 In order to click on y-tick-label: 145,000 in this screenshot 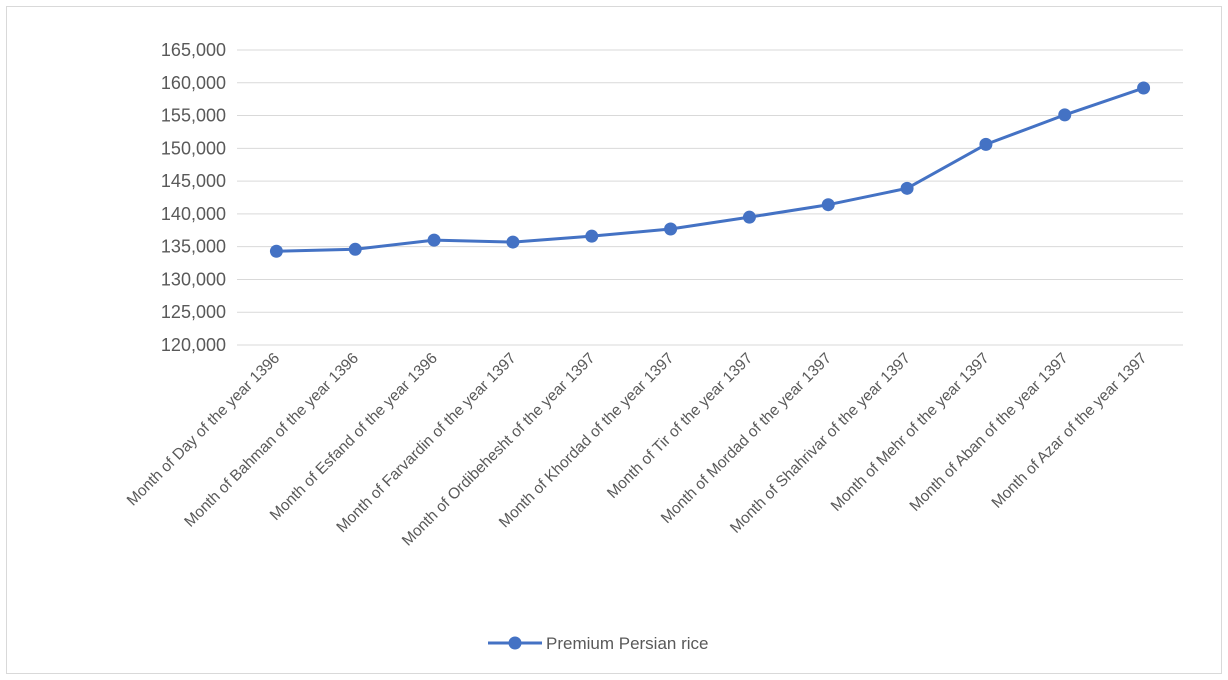, I will do `click(193, 181)`.